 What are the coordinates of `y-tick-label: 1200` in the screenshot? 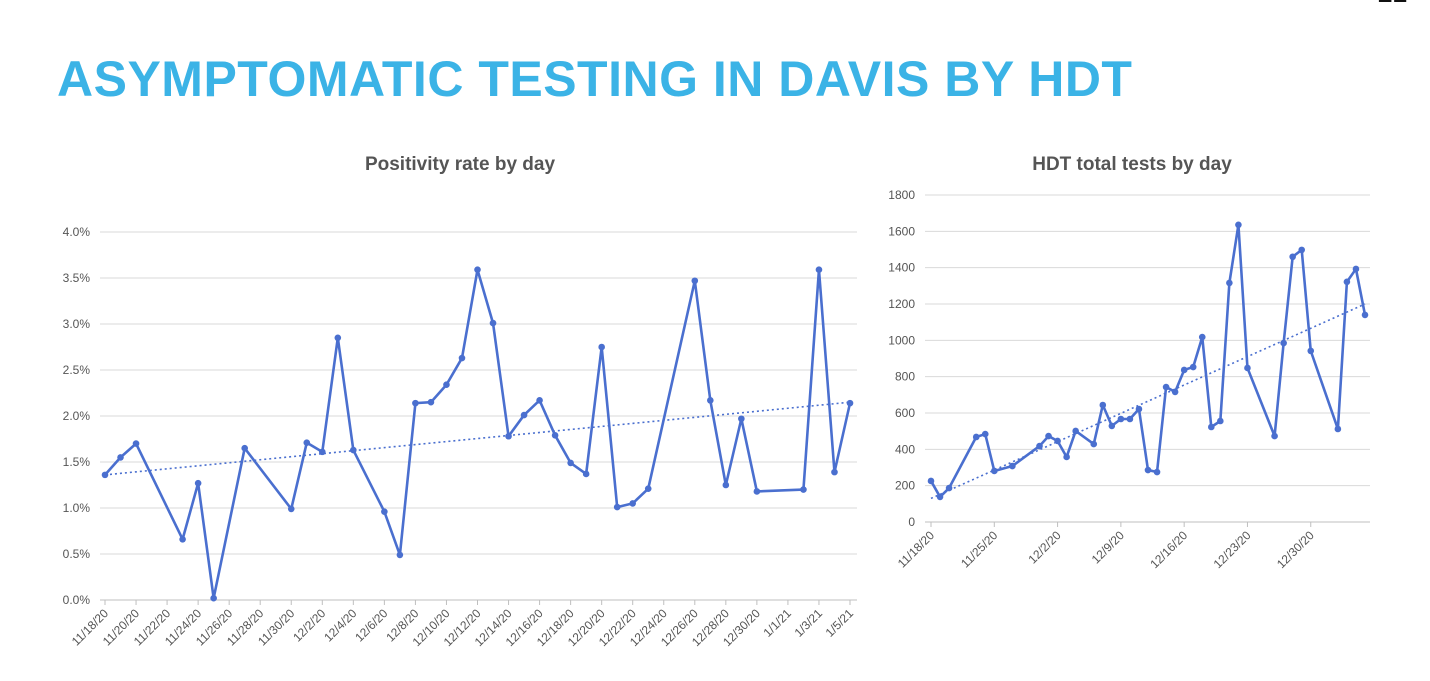 It's located at (901, 304).